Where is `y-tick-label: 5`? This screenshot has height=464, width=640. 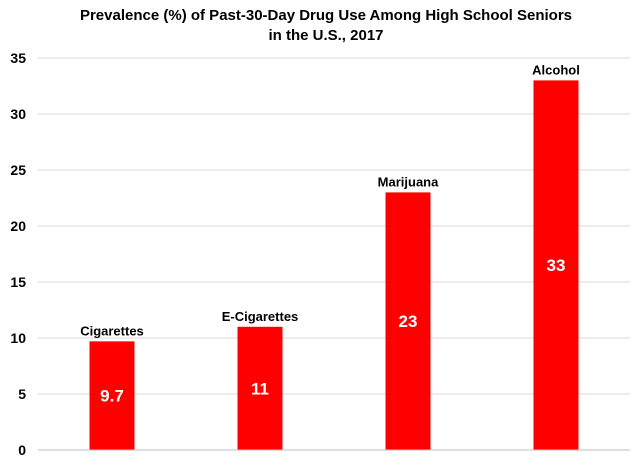
y-tick-label: 5 is located at coordinates (22, 394).